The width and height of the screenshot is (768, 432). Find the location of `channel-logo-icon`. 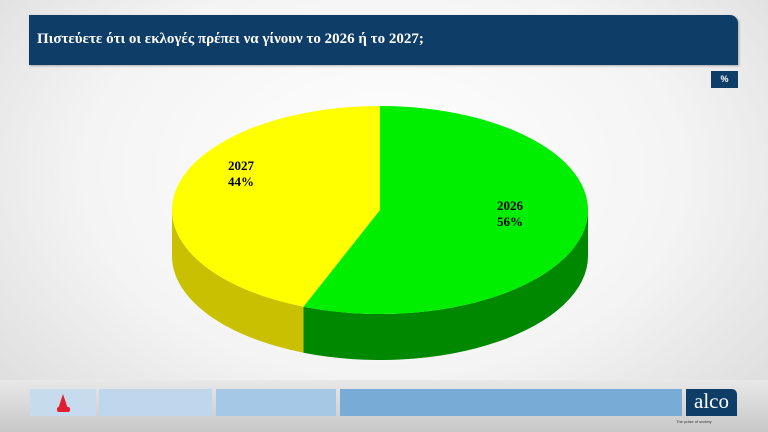

channel-logo-icon is located at coordinates (63, 403).